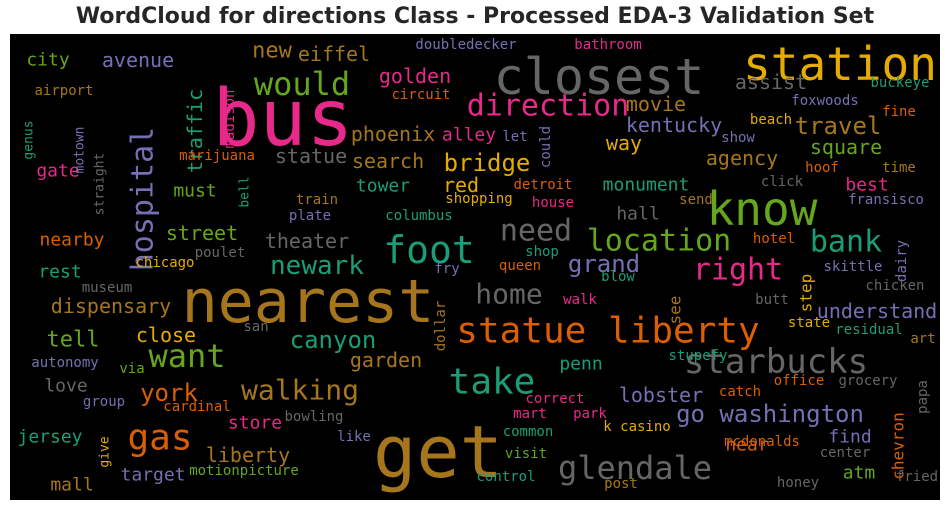 The height and width of the screenshot is (511, 950). Describe the element at coordinates (64, 363) in the screenshot. I see `word-autonomy: autonomy` at that location.